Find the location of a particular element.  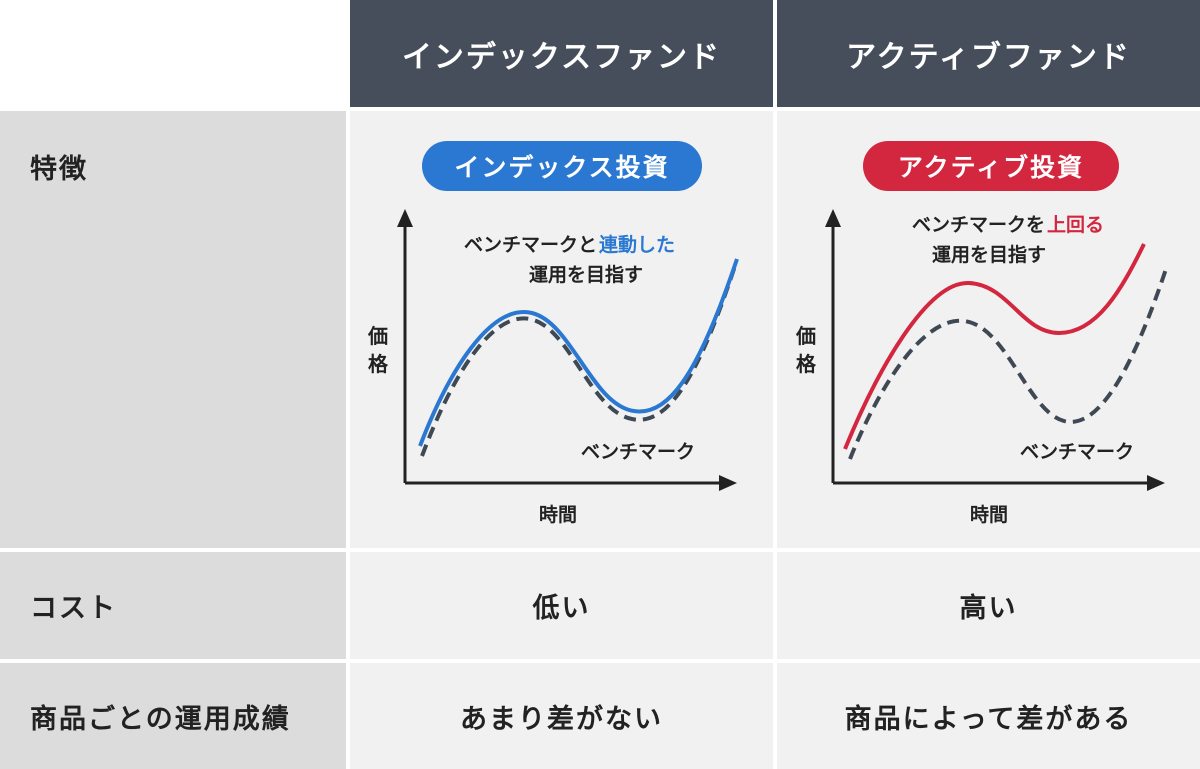

active-x-axis-arrow is located at coordinates (1156, 483).